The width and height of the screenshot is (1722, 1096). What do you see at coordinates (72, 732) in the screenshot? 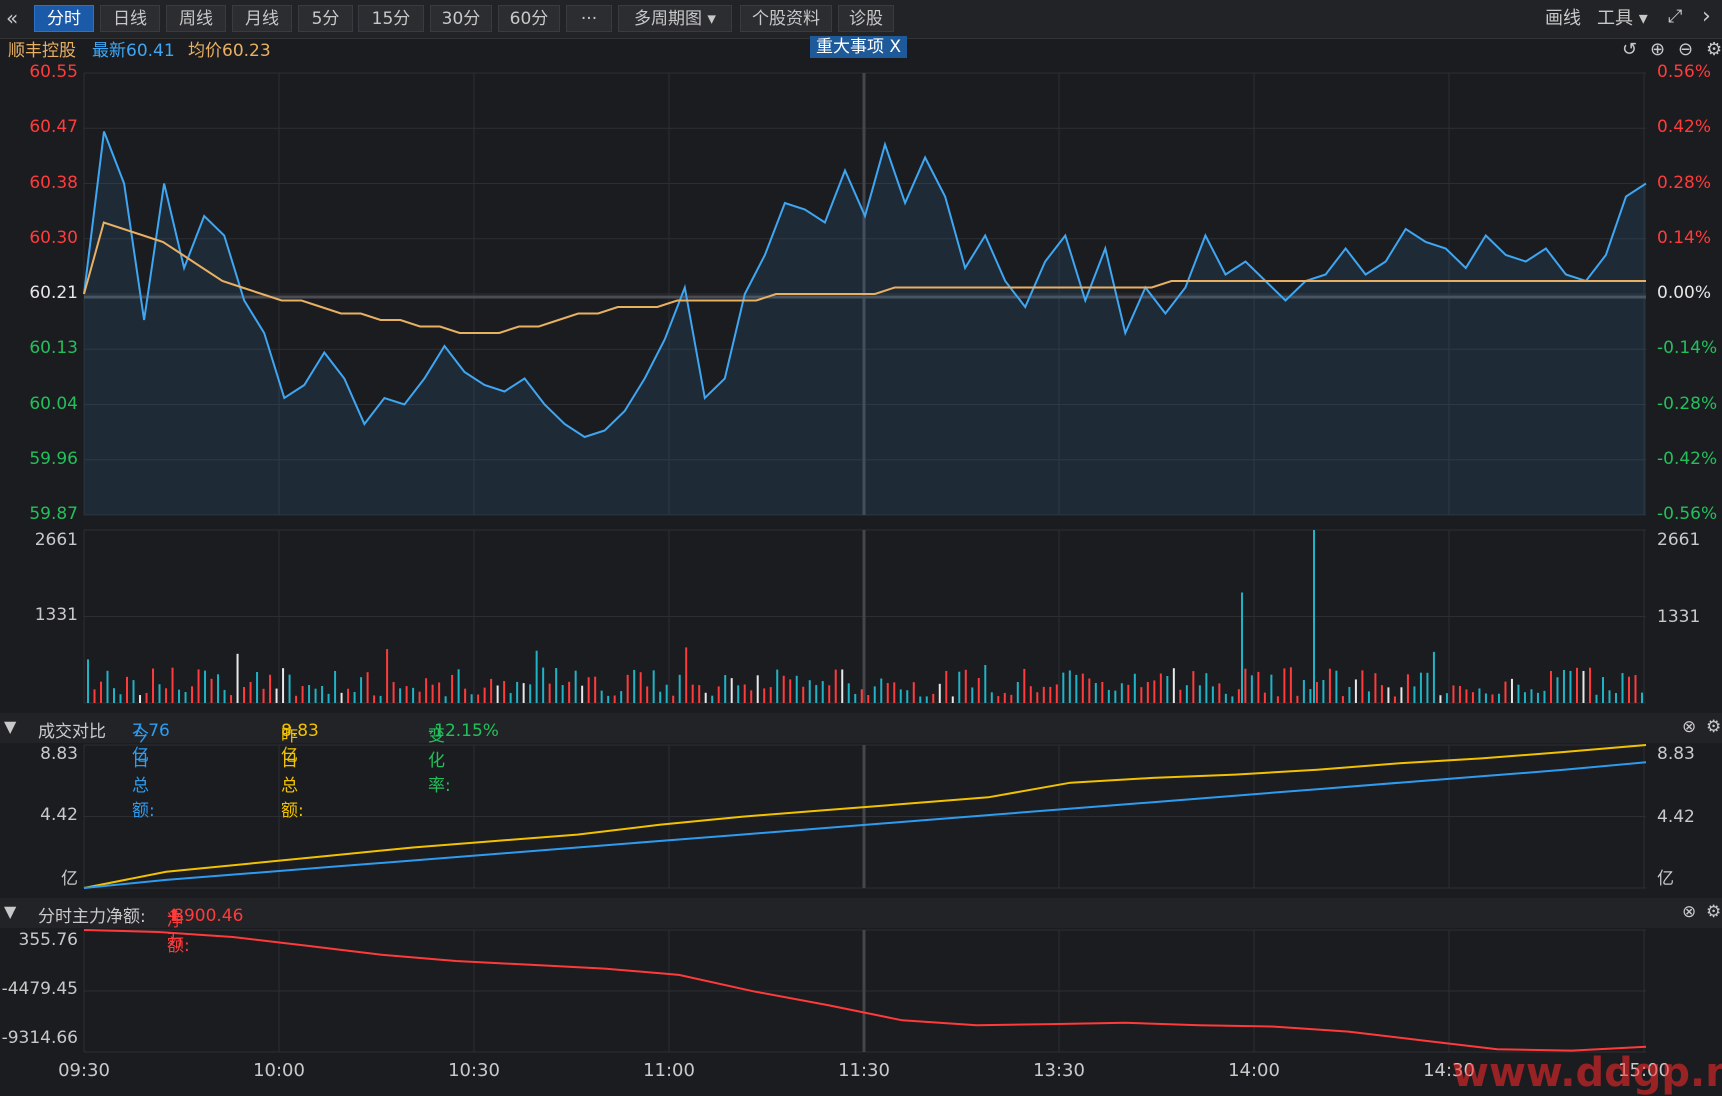
I see `turnover-title: 成交对比` at bounding box center [72, 732].